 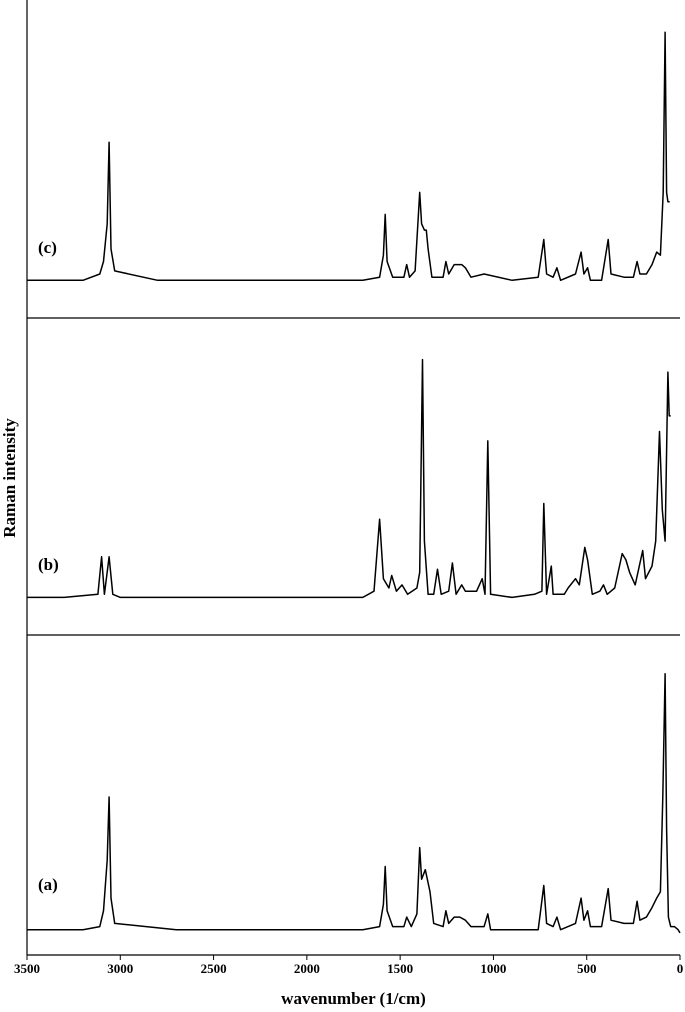 I want to click on x-tick-label: 3000, so click(x=120, y=968).